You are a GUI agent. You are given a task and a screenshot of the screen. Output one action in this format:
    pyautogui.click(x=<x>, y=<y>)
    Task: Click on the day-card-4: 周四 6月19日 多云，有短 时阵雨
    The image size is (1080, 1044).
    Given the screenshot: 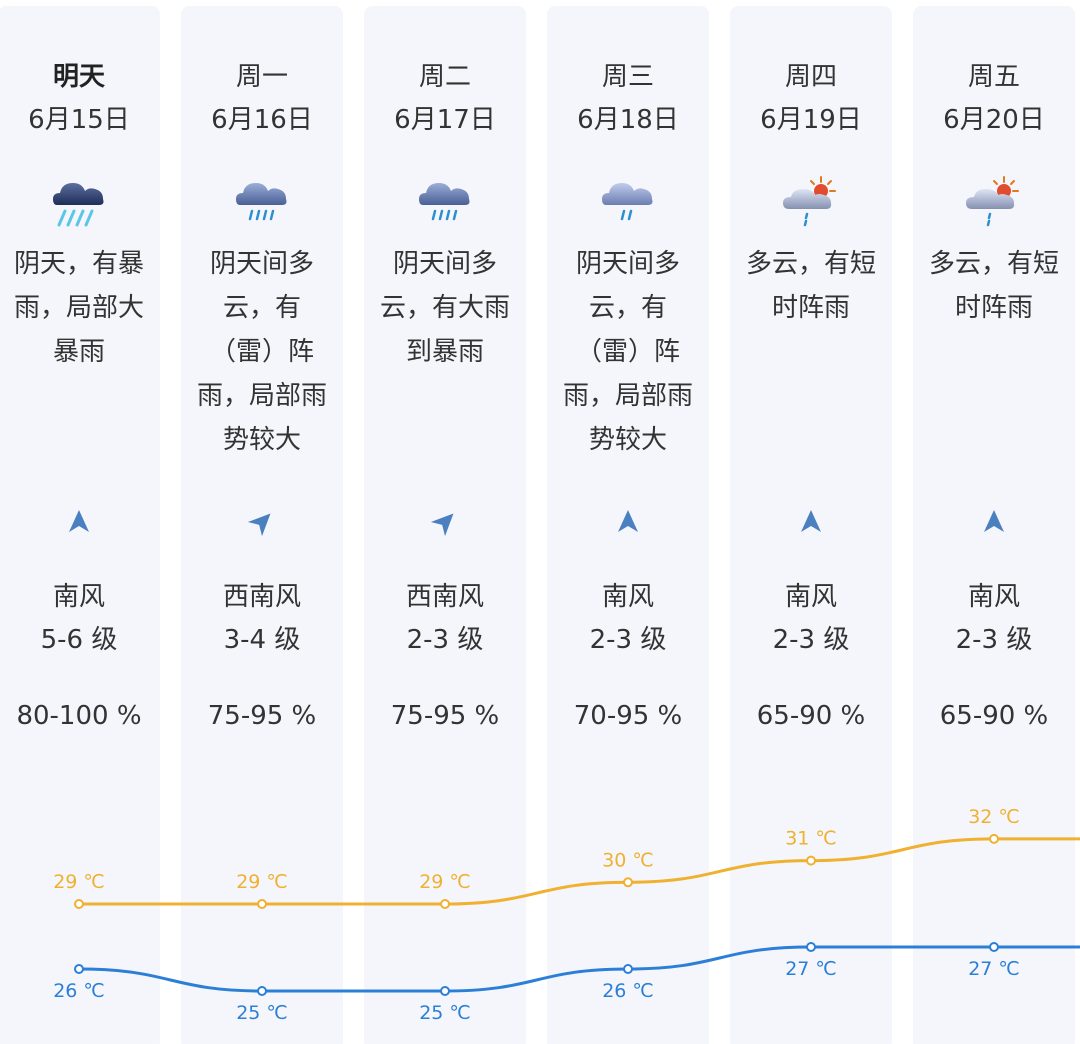 What is the action you would take?
    pyautogui.click(x=811, y=525)
    